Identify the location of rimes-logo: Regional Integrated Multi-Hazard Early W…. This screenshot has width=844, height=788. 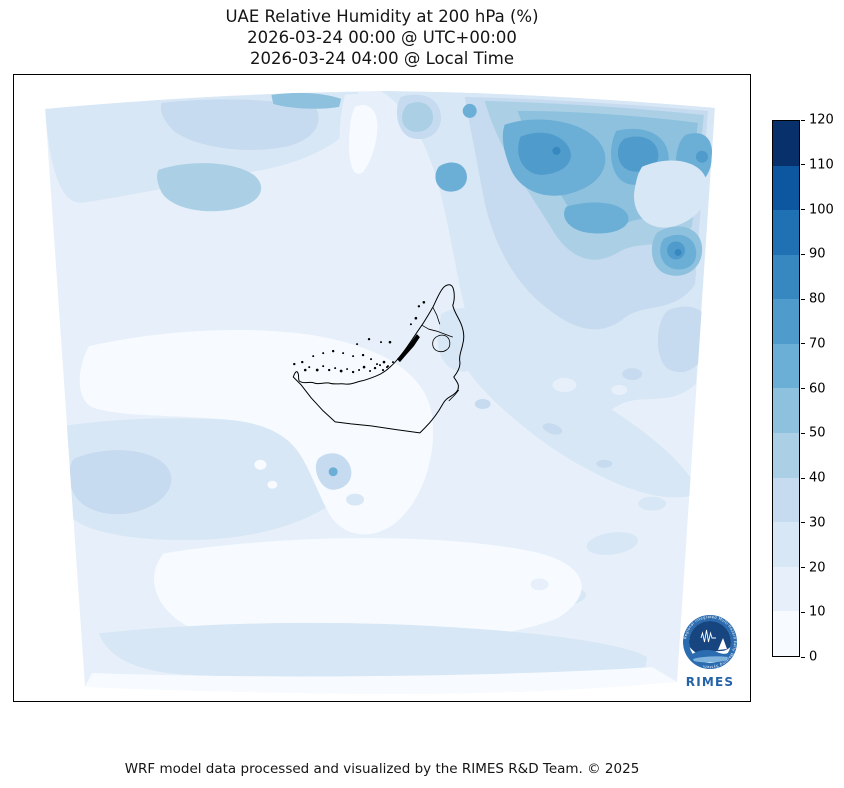
(710, 649).